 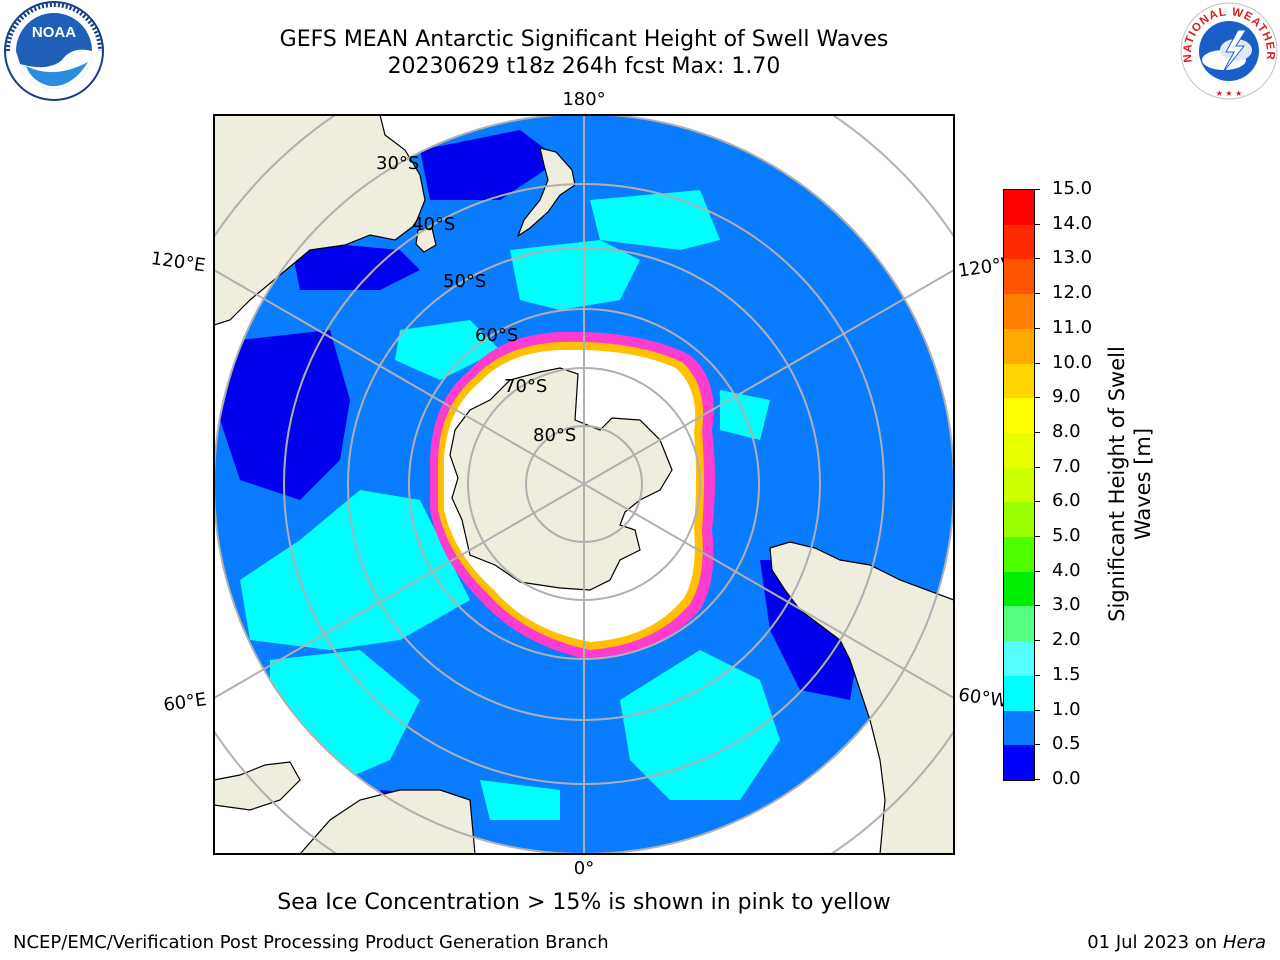 What do you see at coordinates (178, 262) in the screenshot?
I see `lon-label-120e: 120°E` at bounding box center [178, 262].